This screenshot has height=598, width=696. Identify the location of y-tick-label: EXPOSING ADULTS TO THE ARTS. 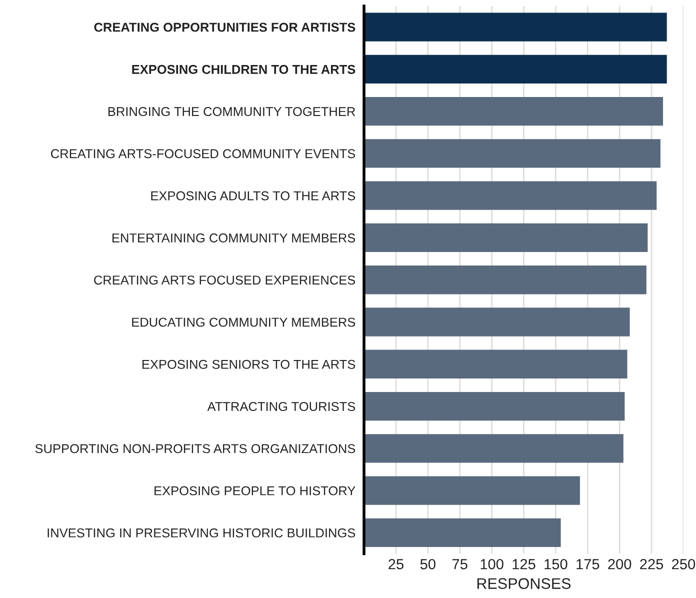
(253, 195).